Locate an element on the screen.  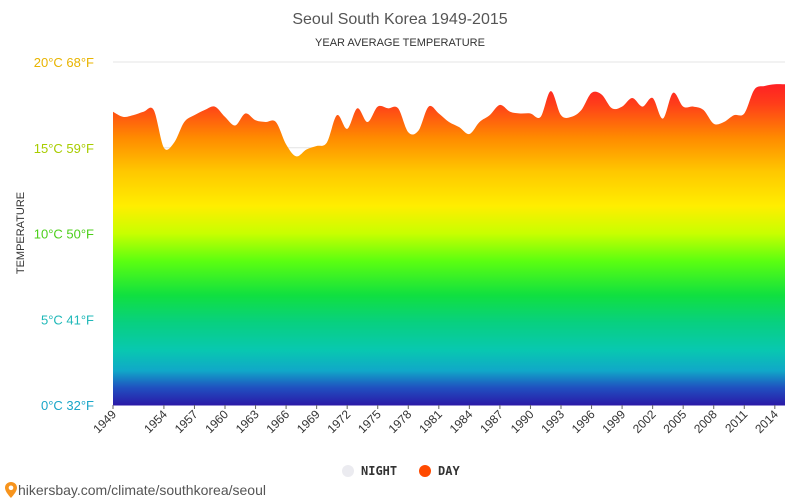
x-tick-label: 1993 is located at coordinates (552, 421).